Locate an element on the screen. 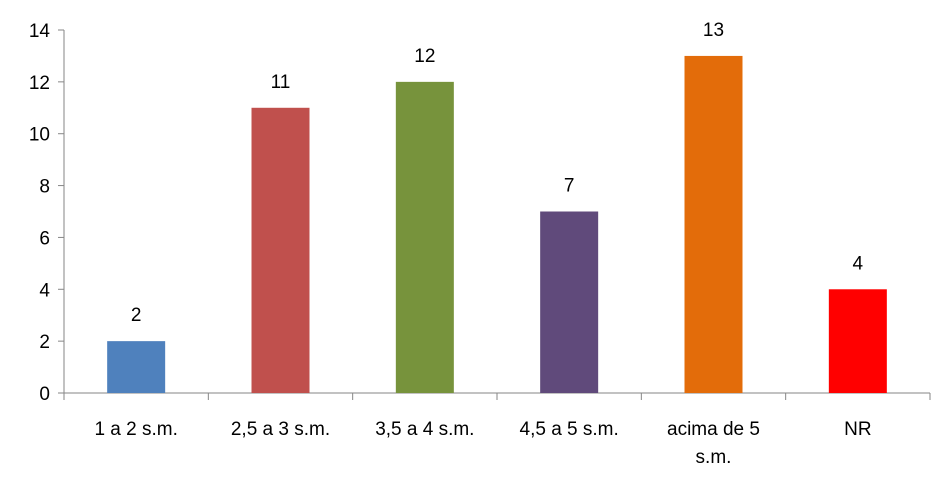 Image resolution: width=943 pixels, height=486 pixels. y-tick-label: 14 is located at coordinates (40, 31).